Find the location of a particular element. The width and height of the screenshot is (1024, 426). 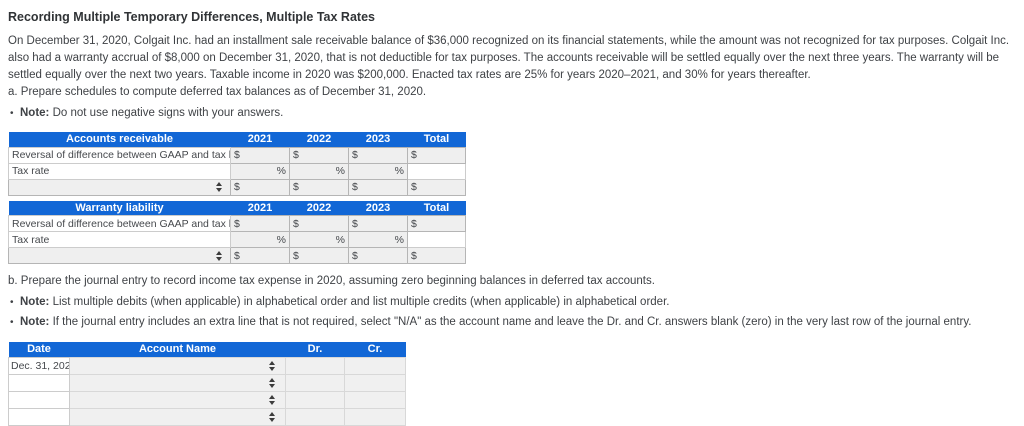

journal-row3-account-select is located at coordinates (177, 399).